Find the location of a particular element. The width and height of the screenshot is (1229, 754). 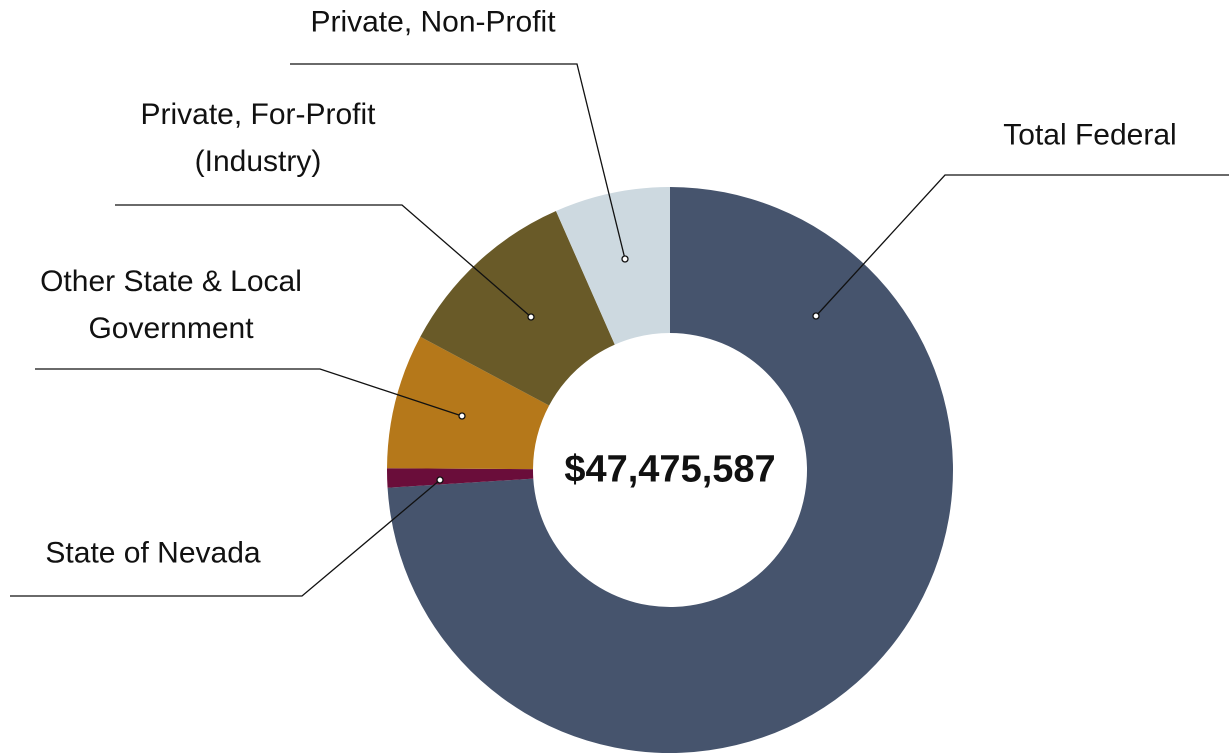

slice-label: State of Nevada is located at coordinates (153, 553).